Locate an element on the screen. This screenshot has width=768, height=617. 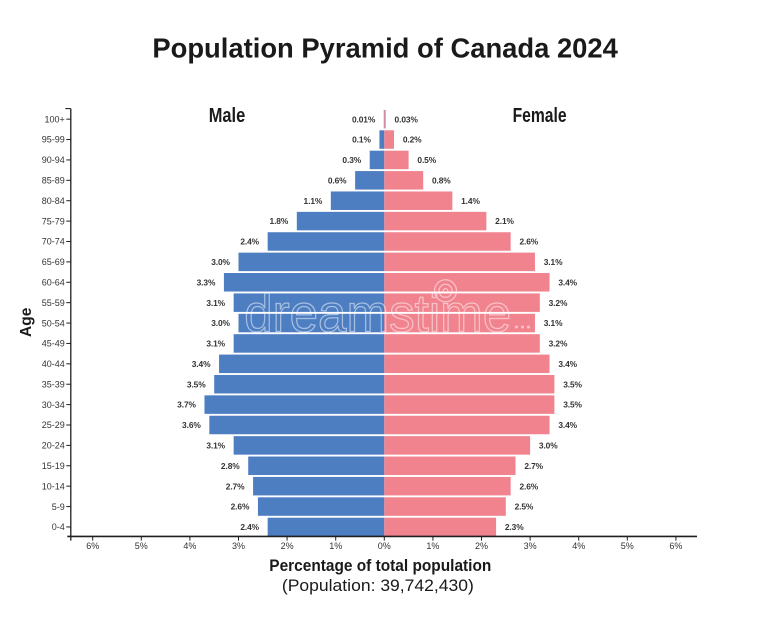
svg-text: 1.4% is located at coordinates (470, 201).